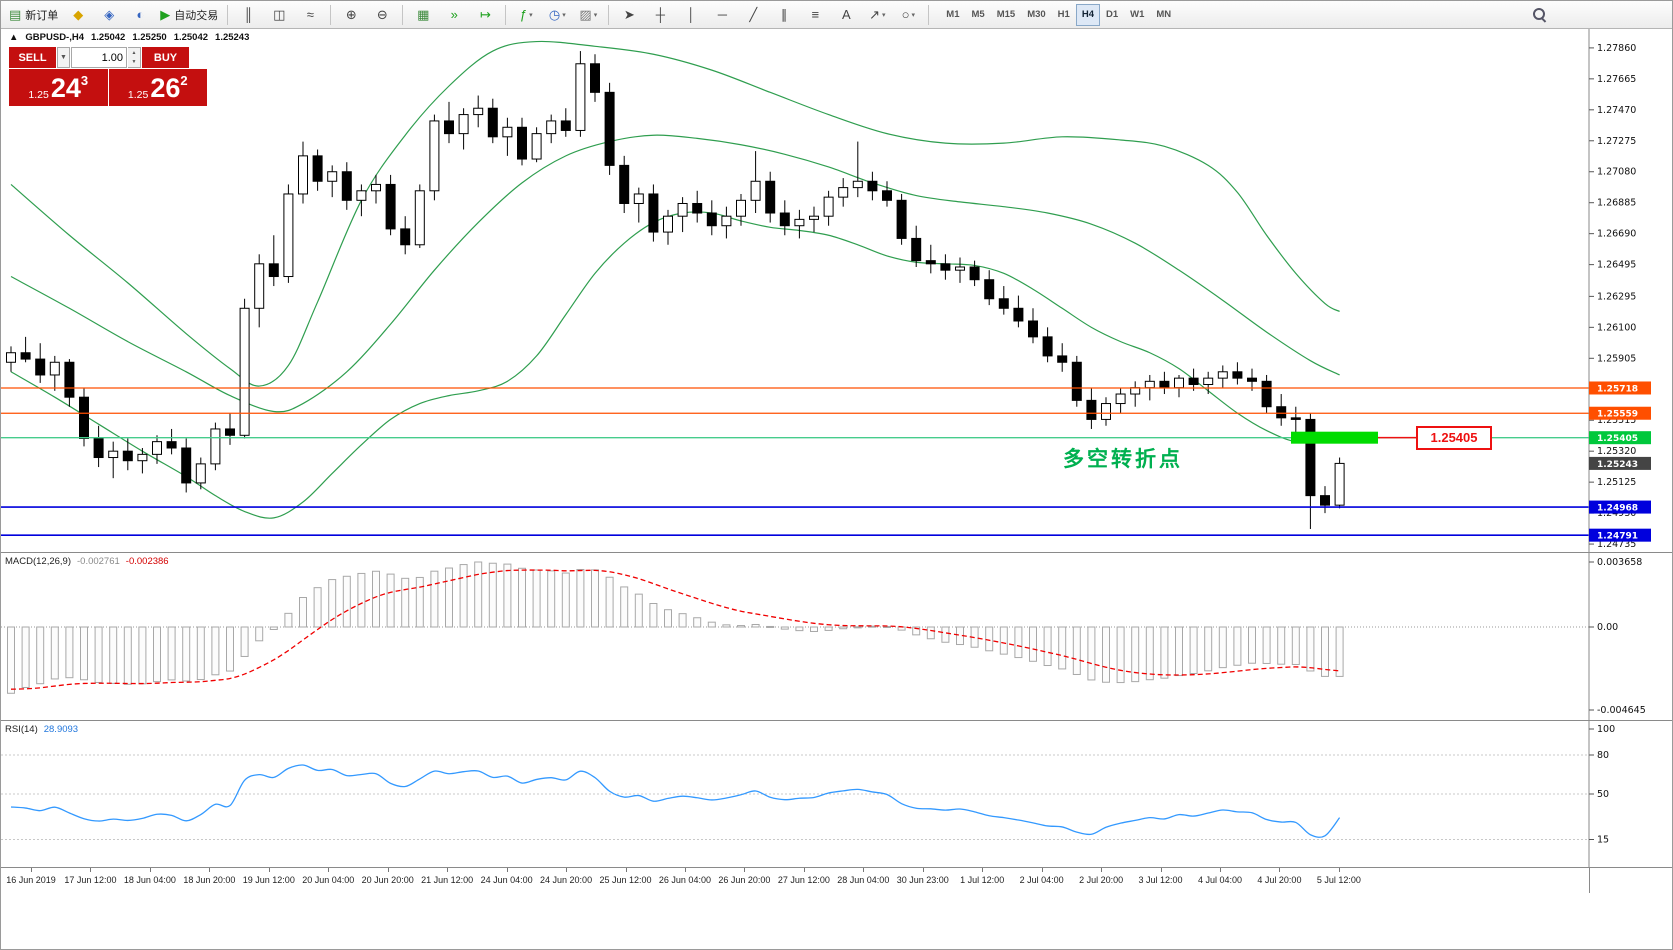 This screenshot has width=1673, height=950. Describe the element at coordinates (1164, 14) in the screenshot. I see `timeframe-mn: MN` at that location.